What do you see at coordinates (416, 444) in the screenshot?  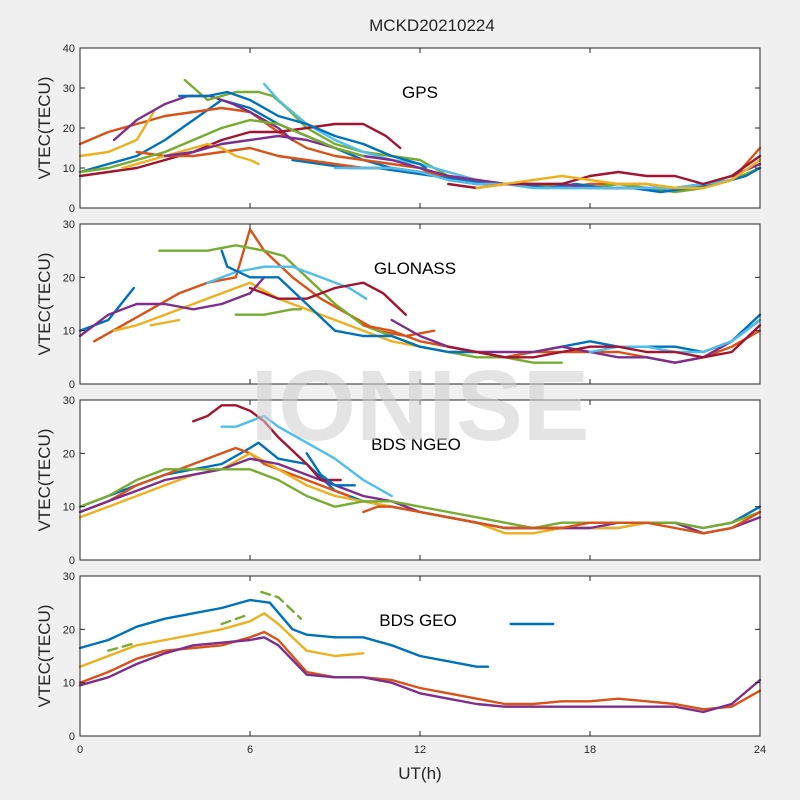 I see `panel-label: BDS NGEO` at bounding box center [416, 444].